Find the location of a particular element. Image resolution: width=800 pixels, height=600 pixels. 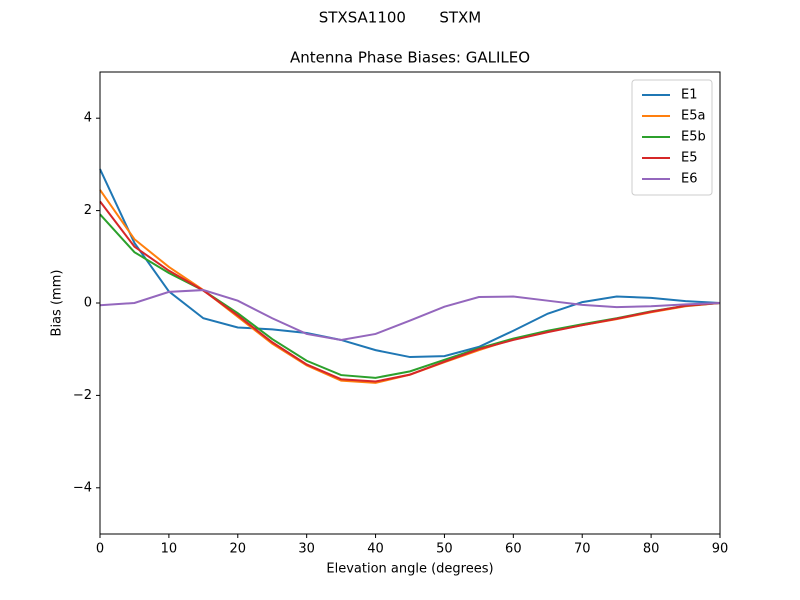

x-tick-label: 40 is located at coordinates (375, 549).